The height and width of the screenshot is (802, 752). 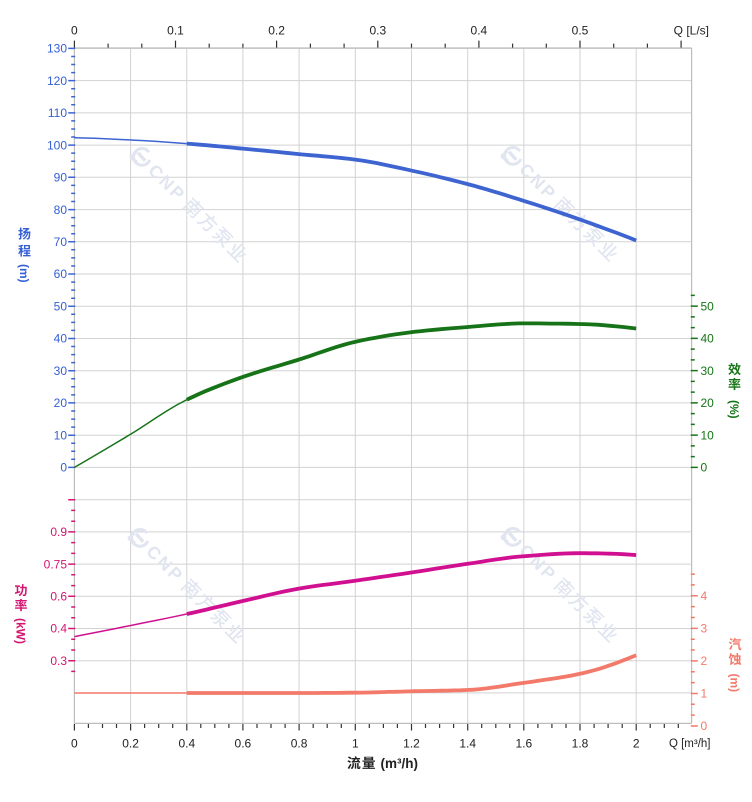 I want to click on svg-text: 0.1, so click(x=175, y=31).